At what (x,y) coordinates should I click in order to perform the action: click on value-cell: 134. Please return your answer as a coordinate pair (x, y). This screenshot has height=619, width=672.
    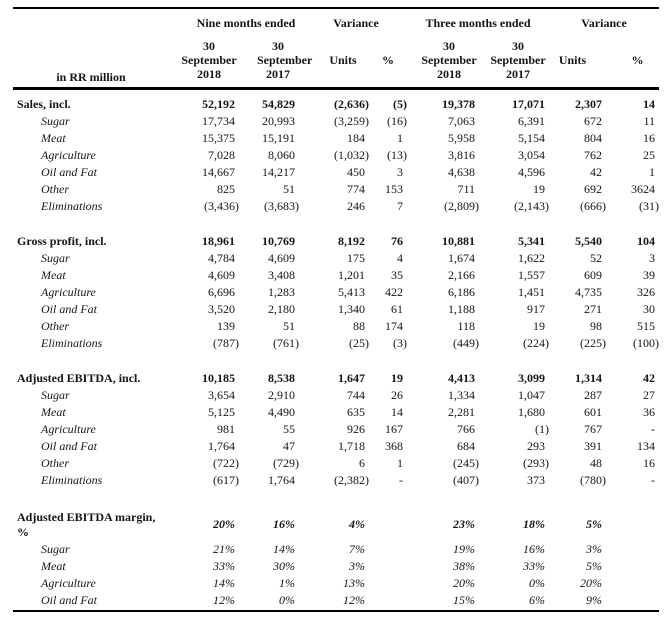
    Looking at the image, I should click on (646, 445).